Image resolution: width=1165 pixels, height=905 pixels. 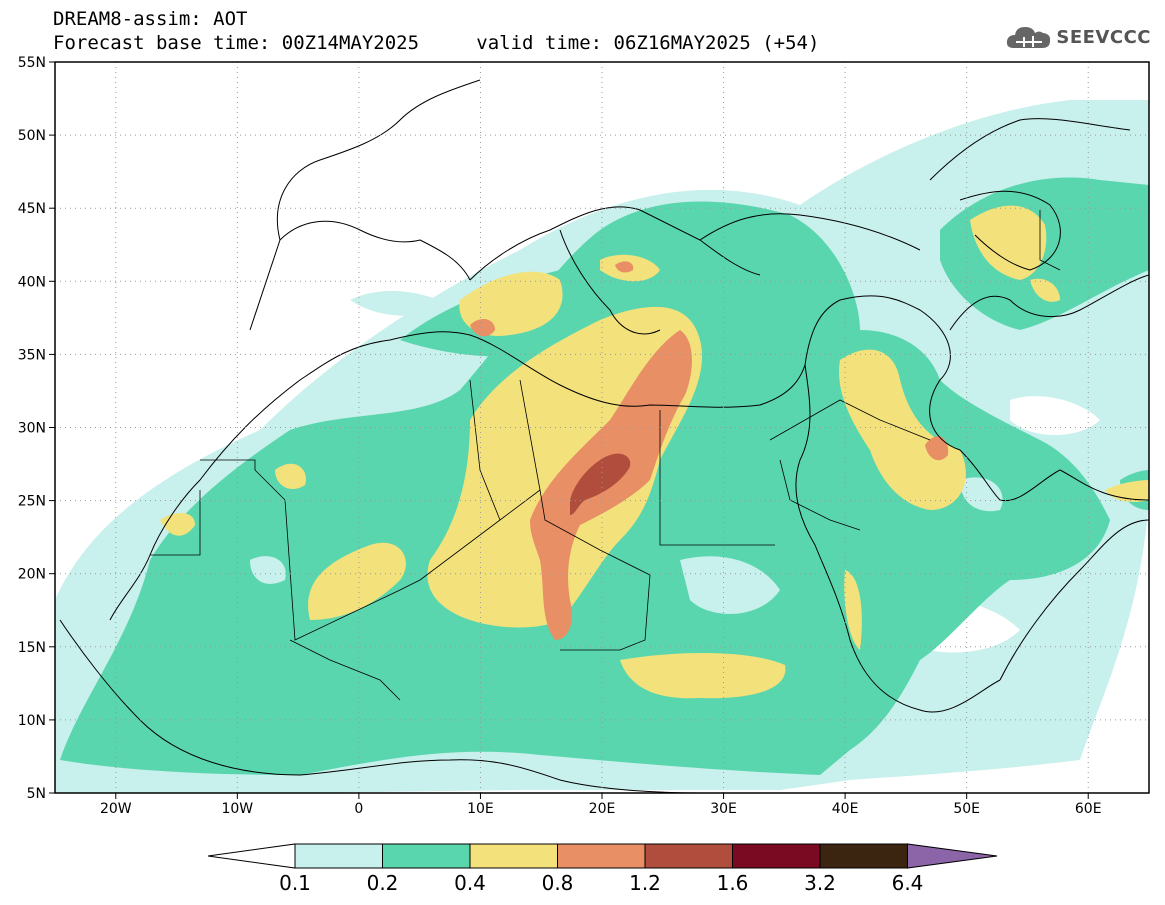 I want to click on colorbar-arrow-low, so click(x=251, y=856).